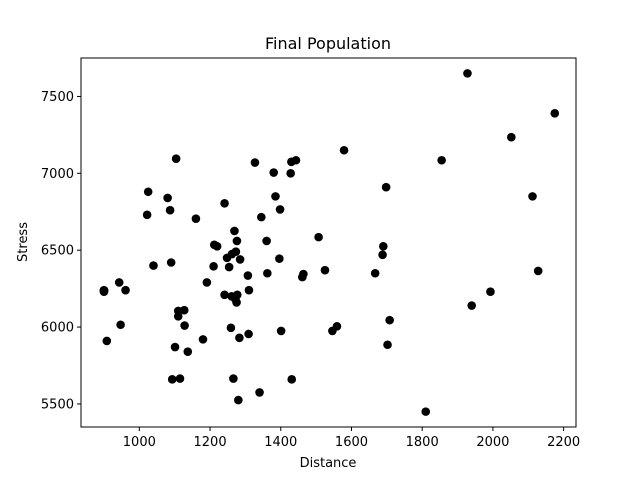  What do you see at coordinates (57, 404) in the screenshot?
I see `y-tick-label: 5500` at bounding box center [57, 404].